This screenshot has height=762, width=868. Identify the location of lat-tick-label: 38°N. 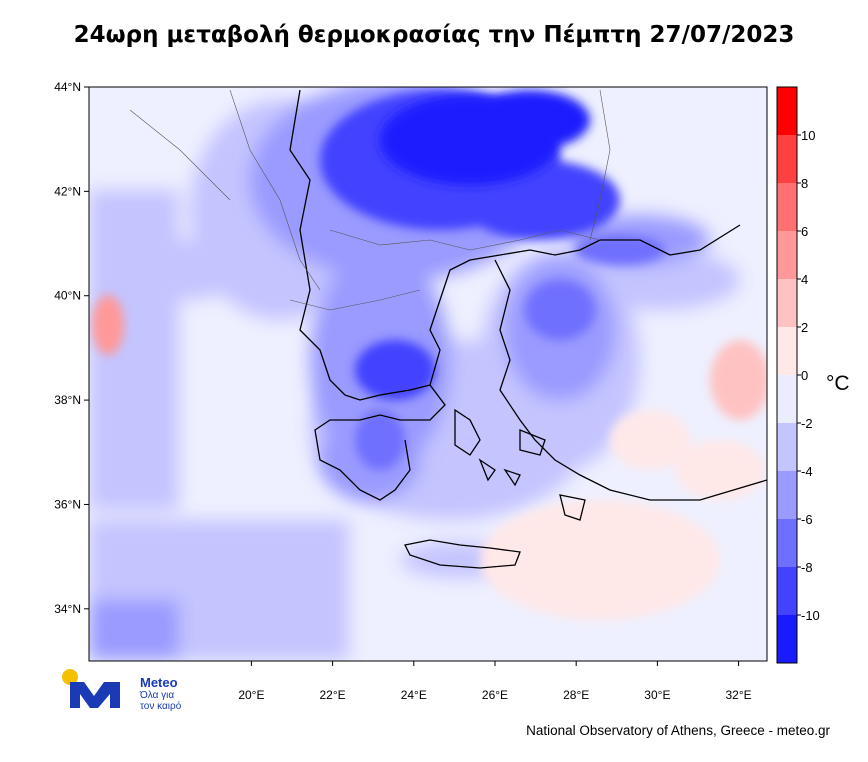
(67, 400).